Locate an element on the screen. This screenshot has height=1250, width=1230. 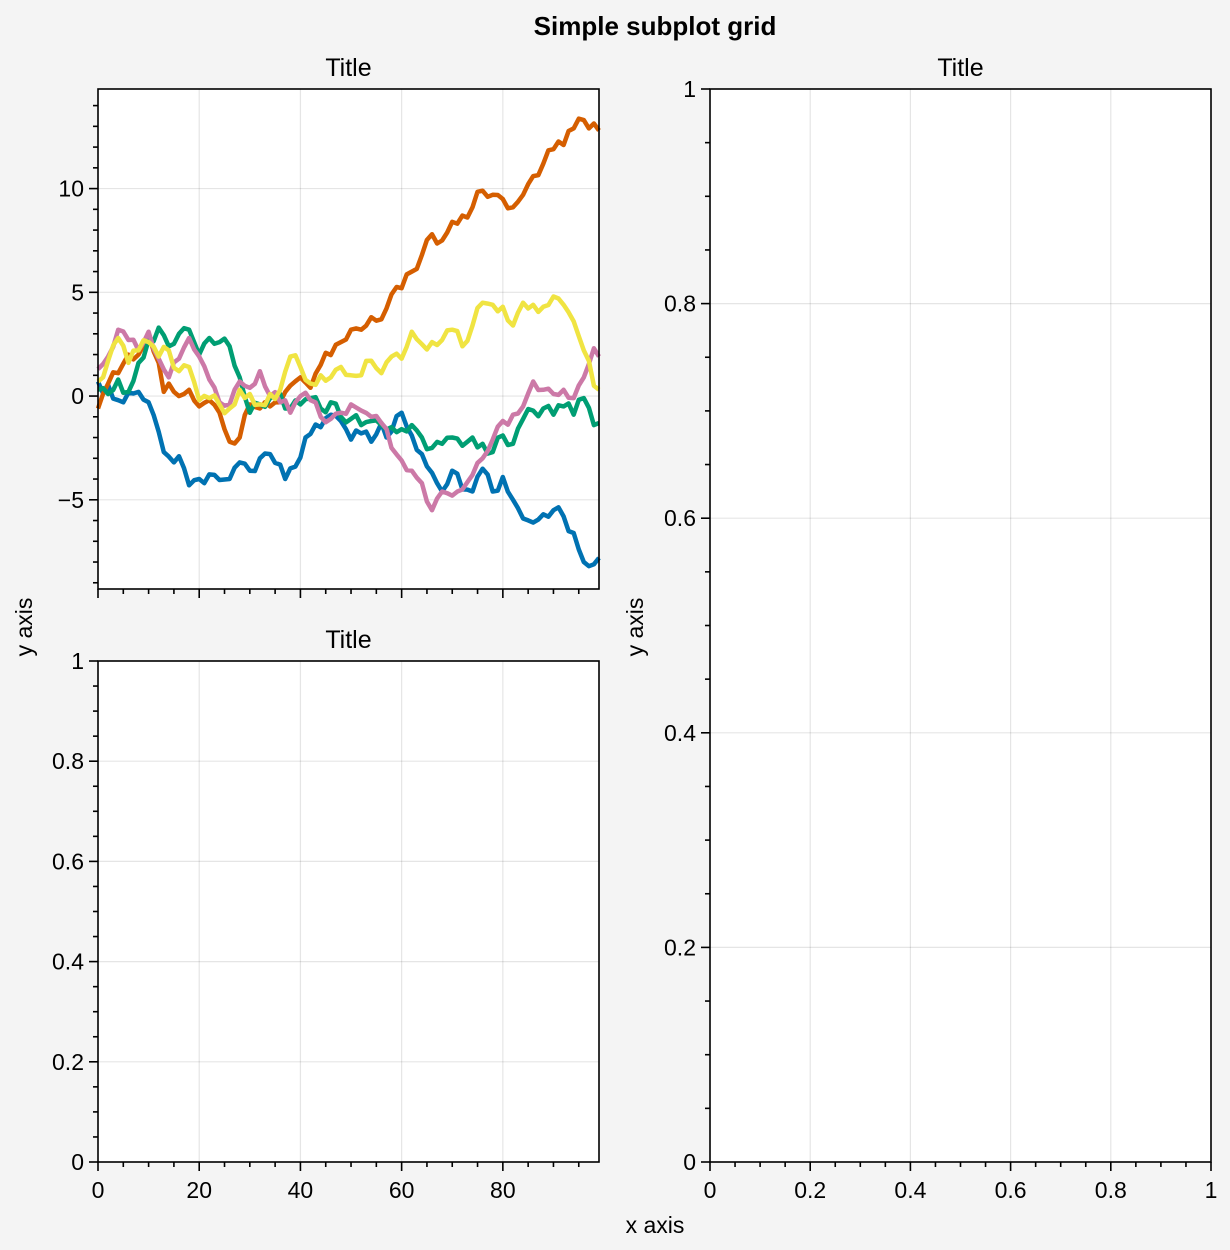
y-tick-label: 10 is located at coordinates (71, 189).